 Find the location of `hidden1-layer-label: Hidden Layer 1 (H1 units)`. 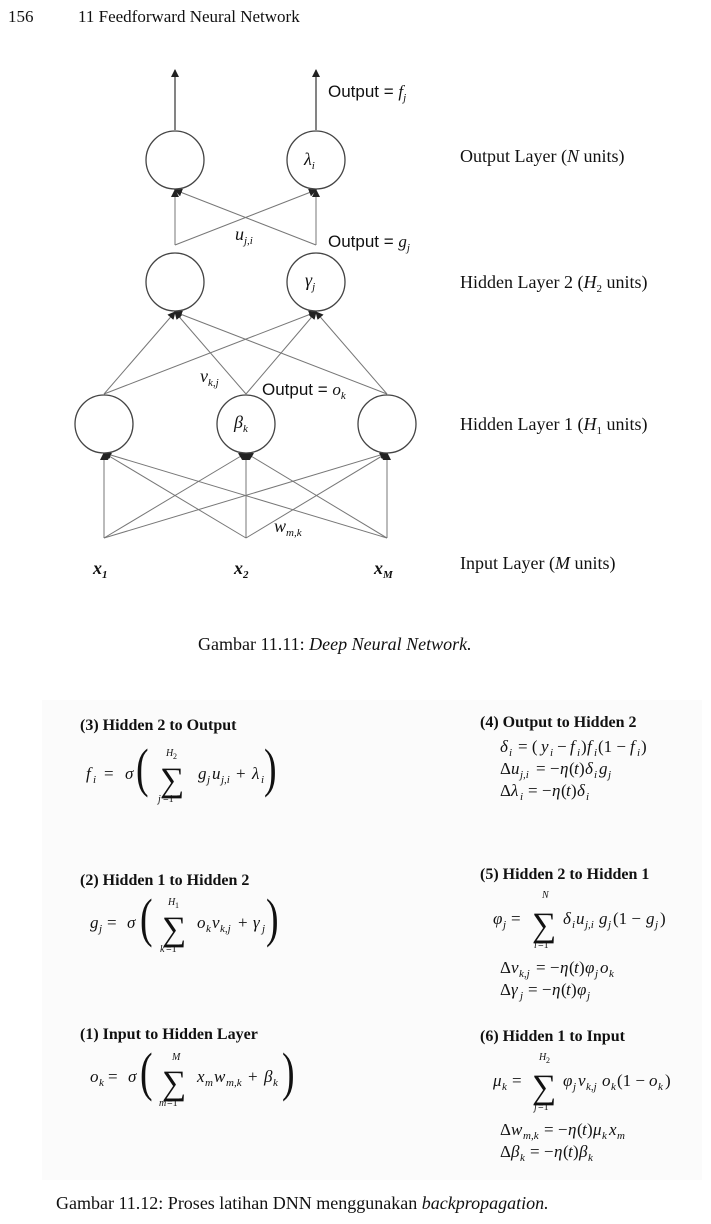

hidden1-layer-label: Hidden Layer 1 (H1 units) is located at coordinates (554, 425).